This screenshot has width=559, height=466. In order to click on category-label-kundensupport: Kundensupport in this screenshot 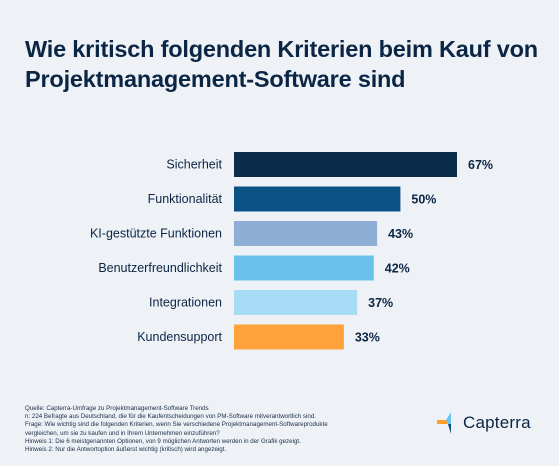, I will do `click(179, 337)`.